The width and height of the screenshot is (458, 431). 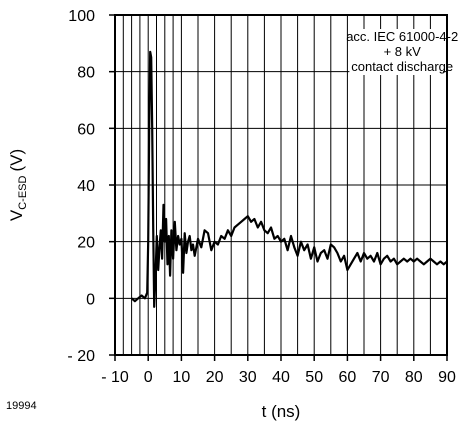 What do you see at coordinates (115, 377) in the screenshot?
I see `x-tick-label: - 10` at bounding box center [115, 377].